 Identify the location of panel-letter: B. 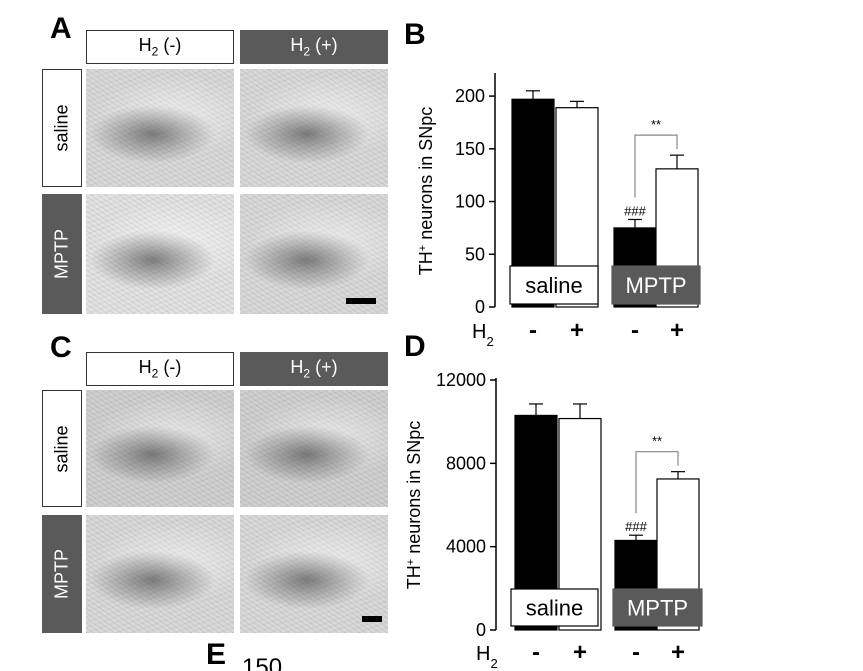
(415, 34).